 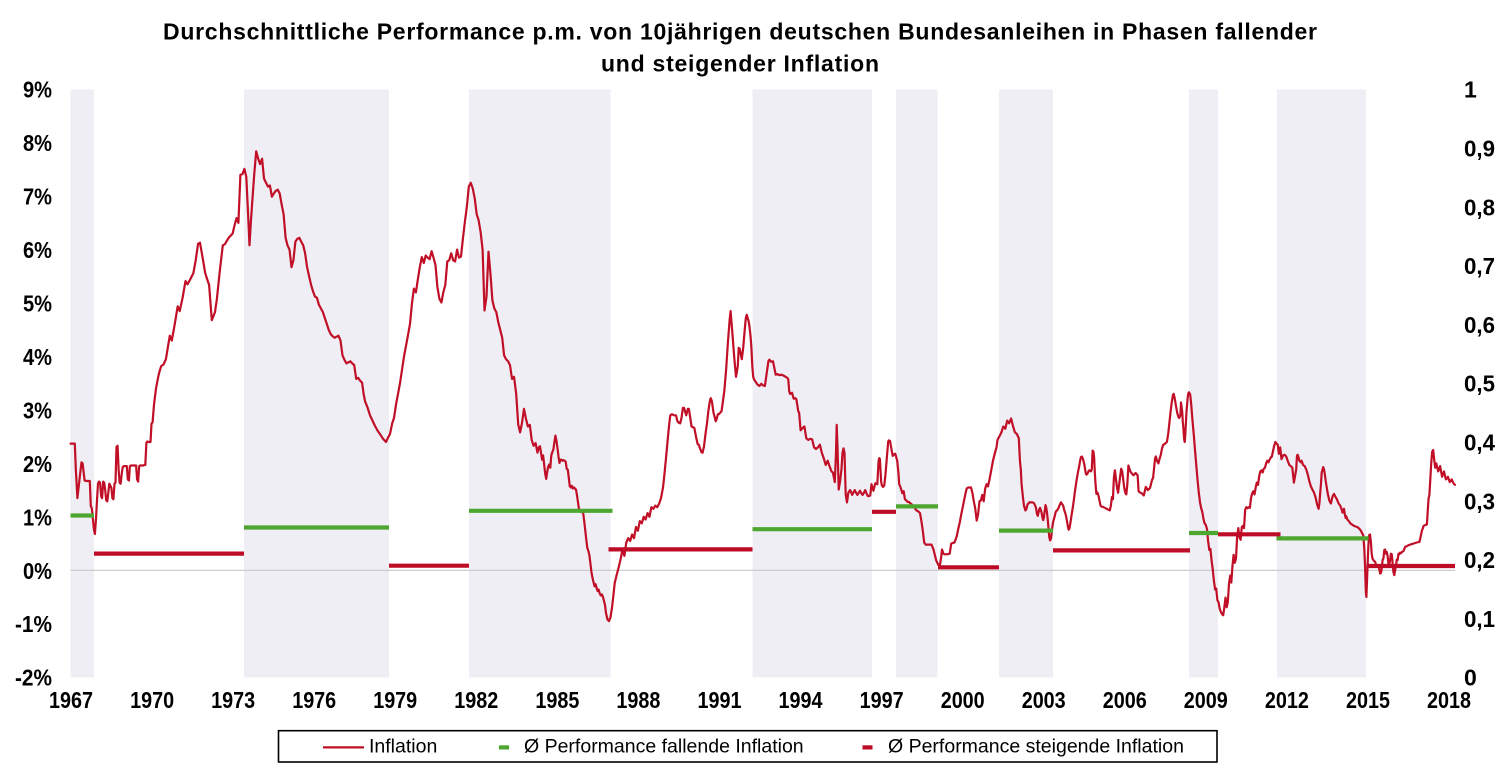 I want to click on svg-text: 3%, so click(x=37, y=410).